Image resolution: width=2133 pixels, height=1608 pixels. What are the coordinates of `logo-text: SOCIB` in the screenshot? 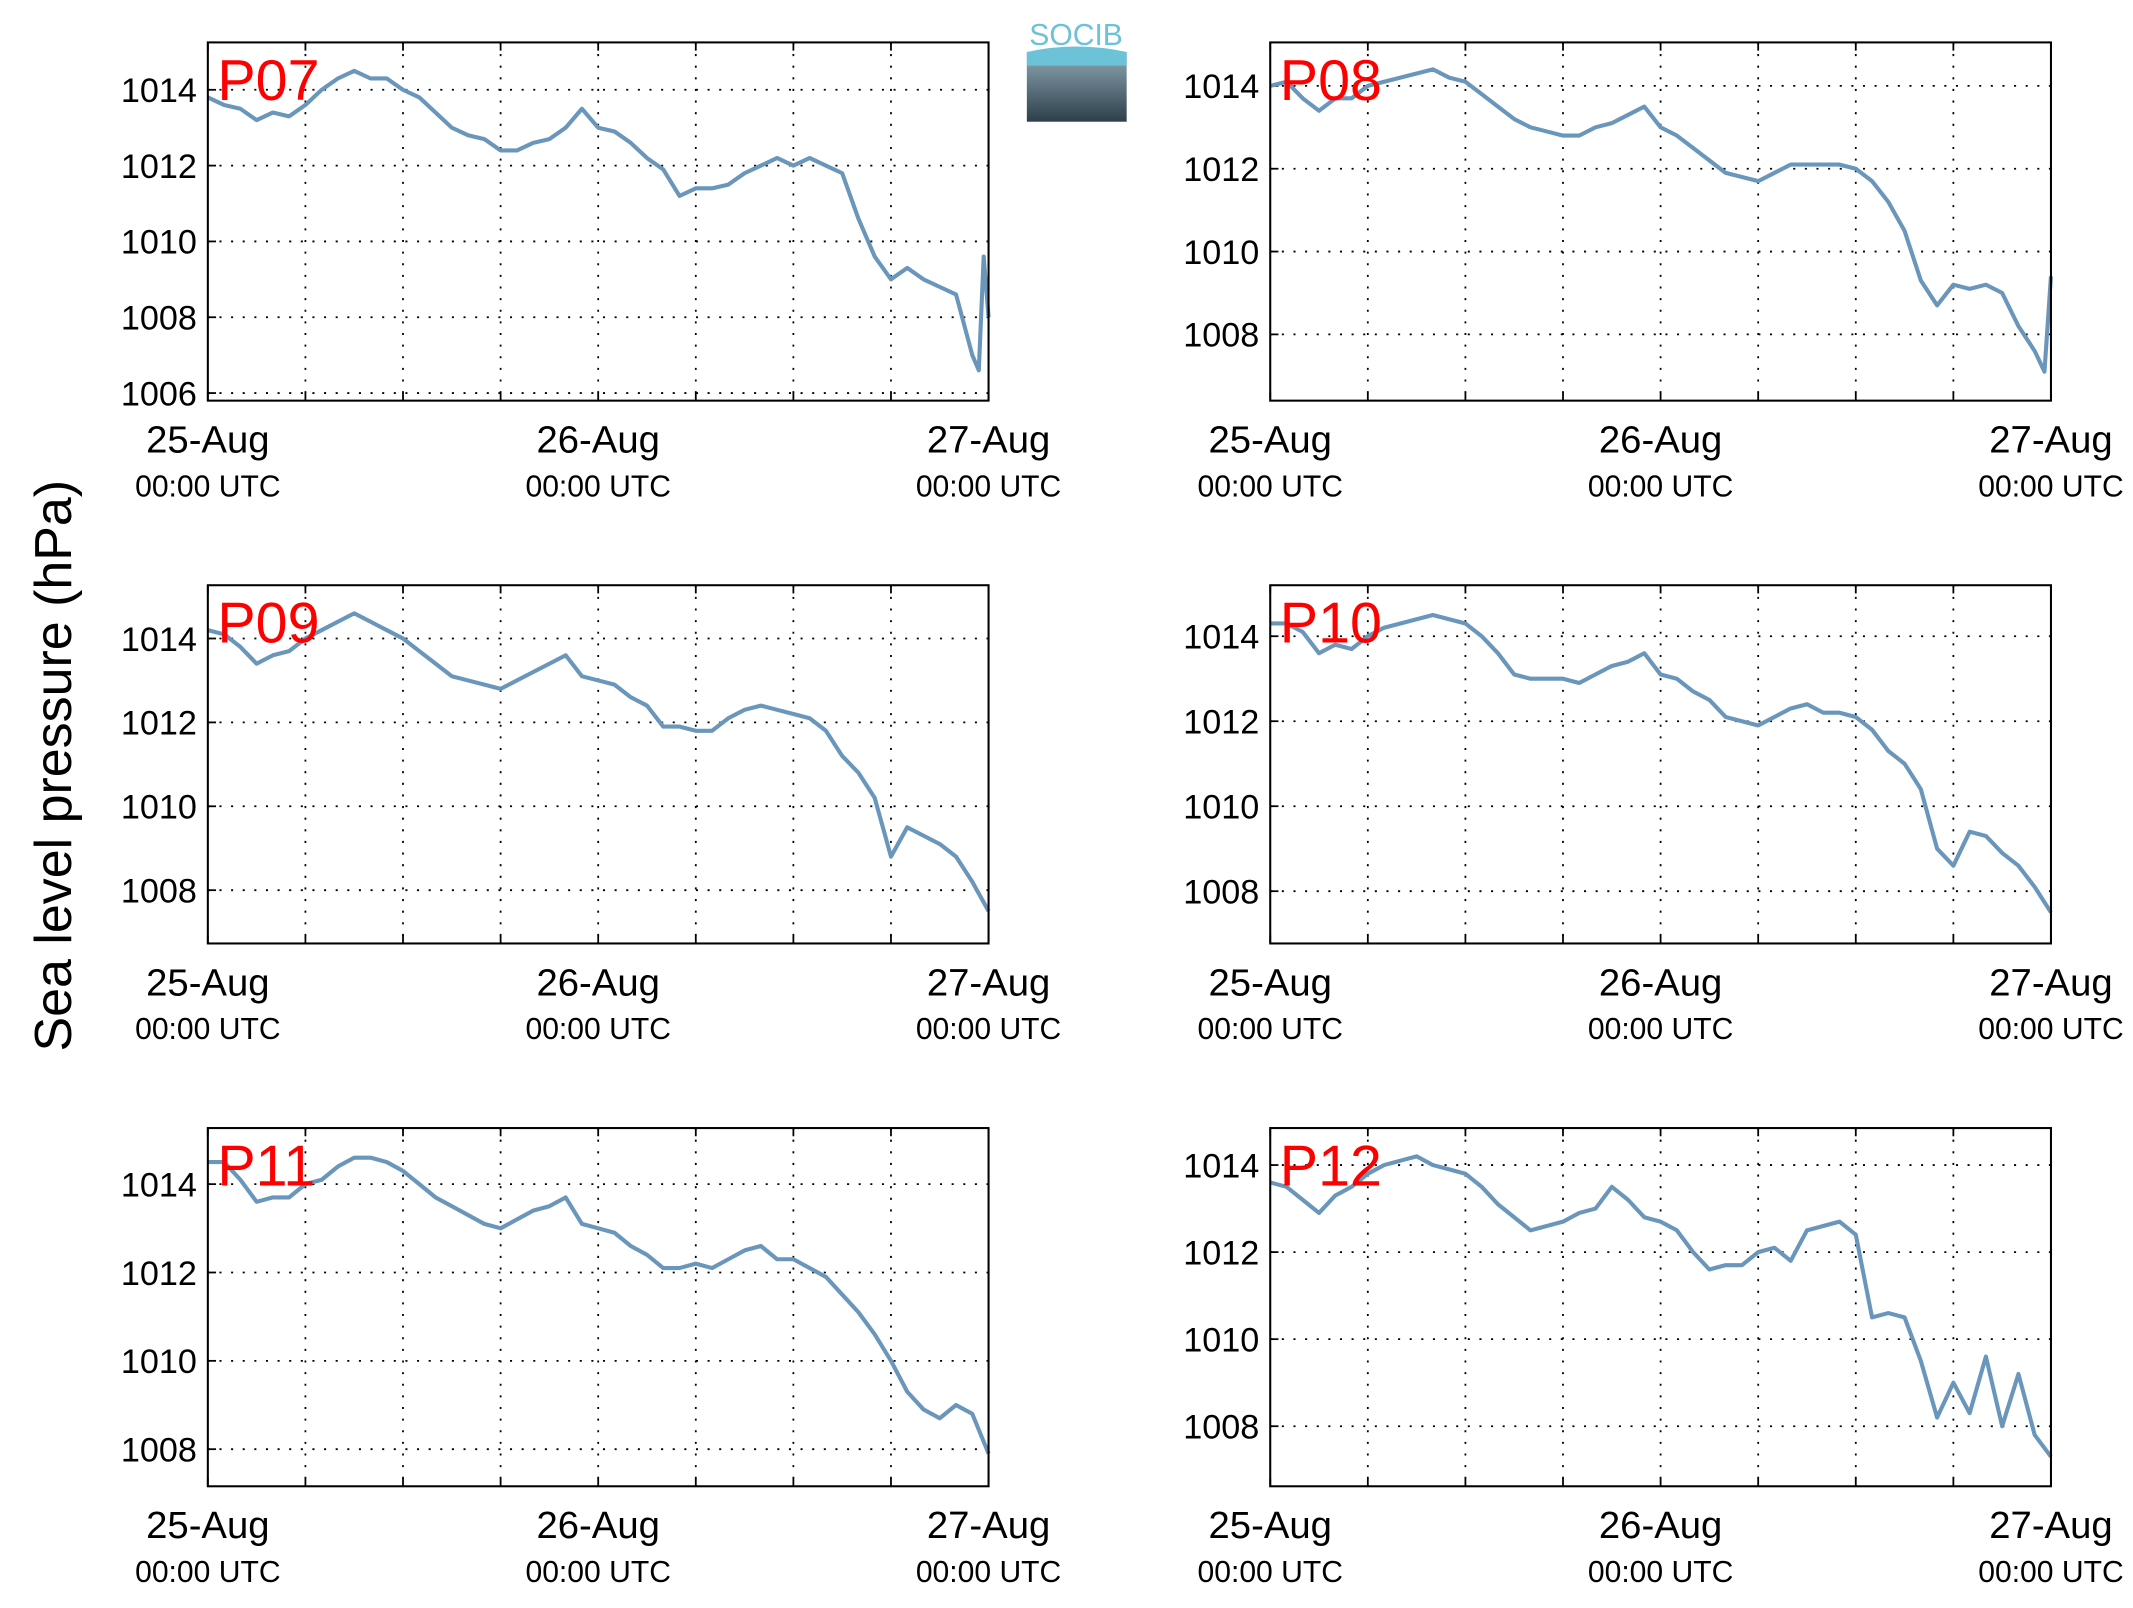 It's located at (1076, 35).